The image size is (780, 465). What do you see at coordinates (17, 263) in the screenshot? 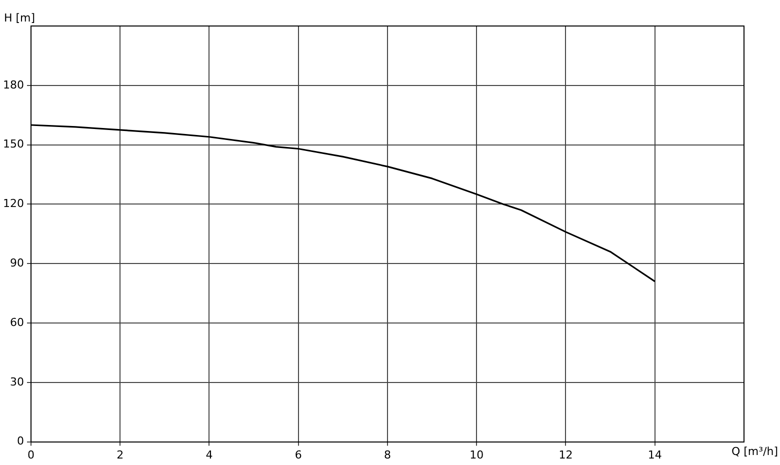
I see `y-tick-label: 90` at bounding box center [17, 263].